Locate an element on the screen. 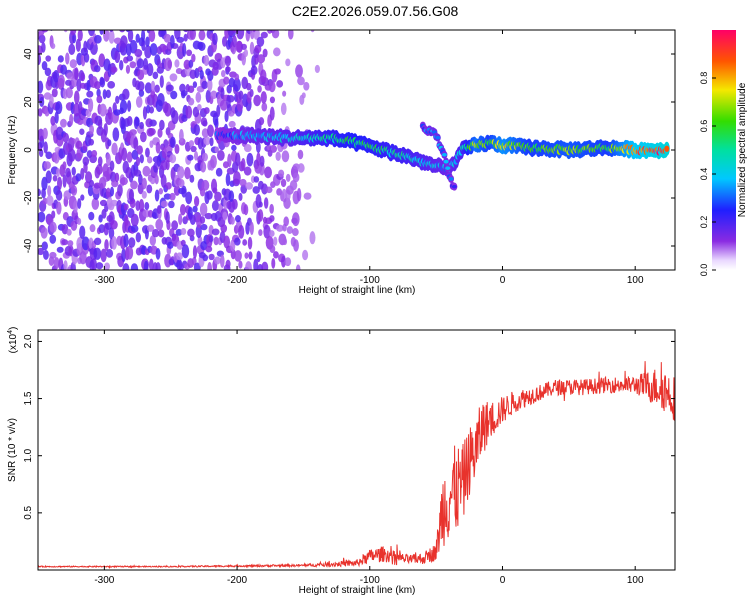  spectrogram-x-tick-label: 0 is located at coordinates (503, 280).